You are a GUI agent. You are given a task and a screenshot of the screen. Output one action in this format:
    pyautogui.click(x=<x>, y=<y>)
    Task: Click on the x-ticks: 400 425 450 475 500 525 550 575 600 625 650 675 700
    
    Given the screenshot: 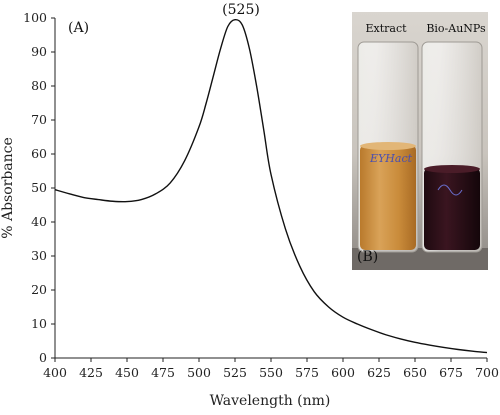 What is the action you would take?
    pyautogui.click(x=271, y=369)
    